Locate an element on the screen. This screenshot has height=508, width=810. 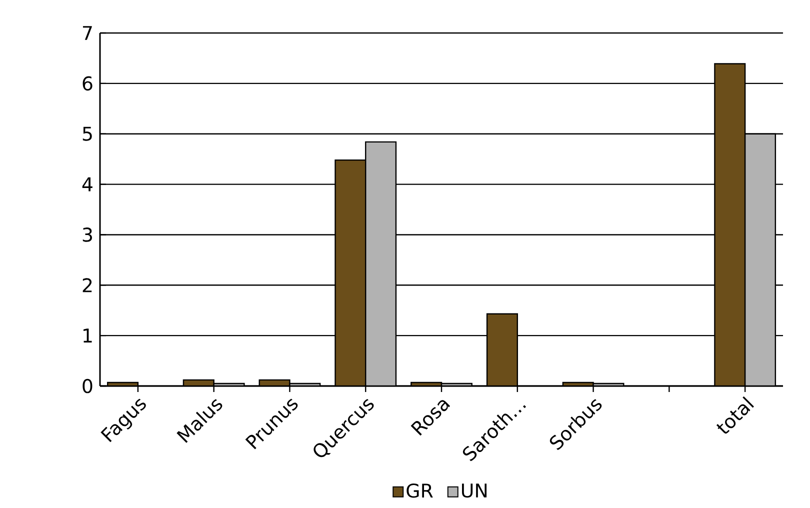
y-tick-label: 0 is located at coordinates (87, 386).